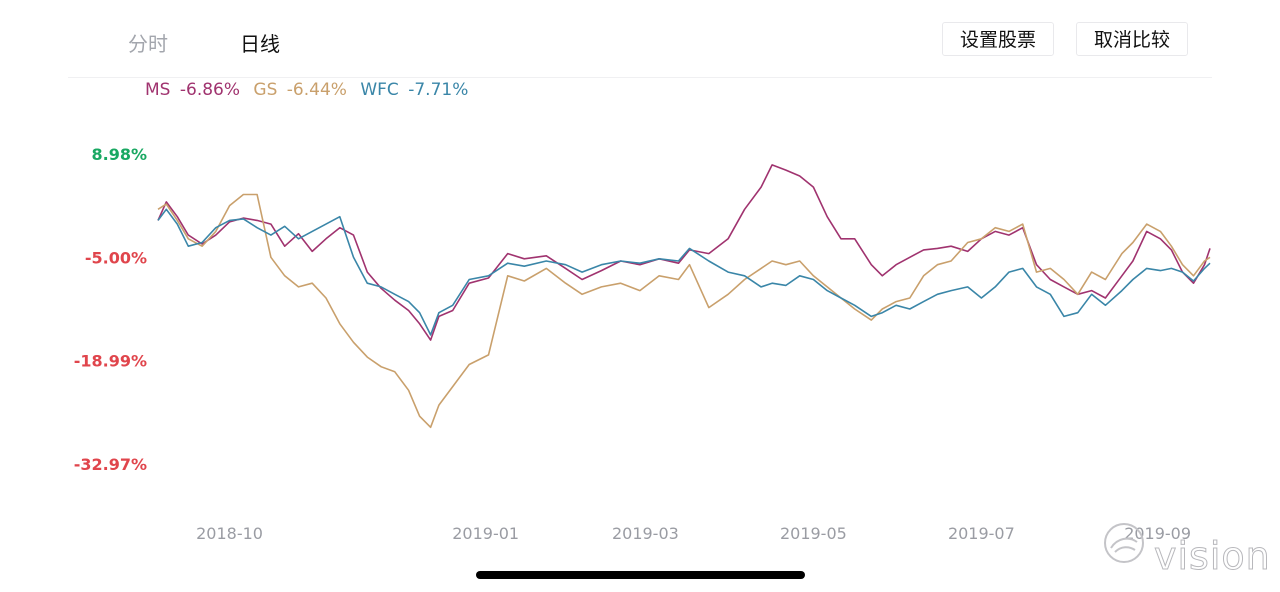  Describe the element at coordinates (110, 464) in the screenshot. I see `y-tick-label: -32.97%` at that location.